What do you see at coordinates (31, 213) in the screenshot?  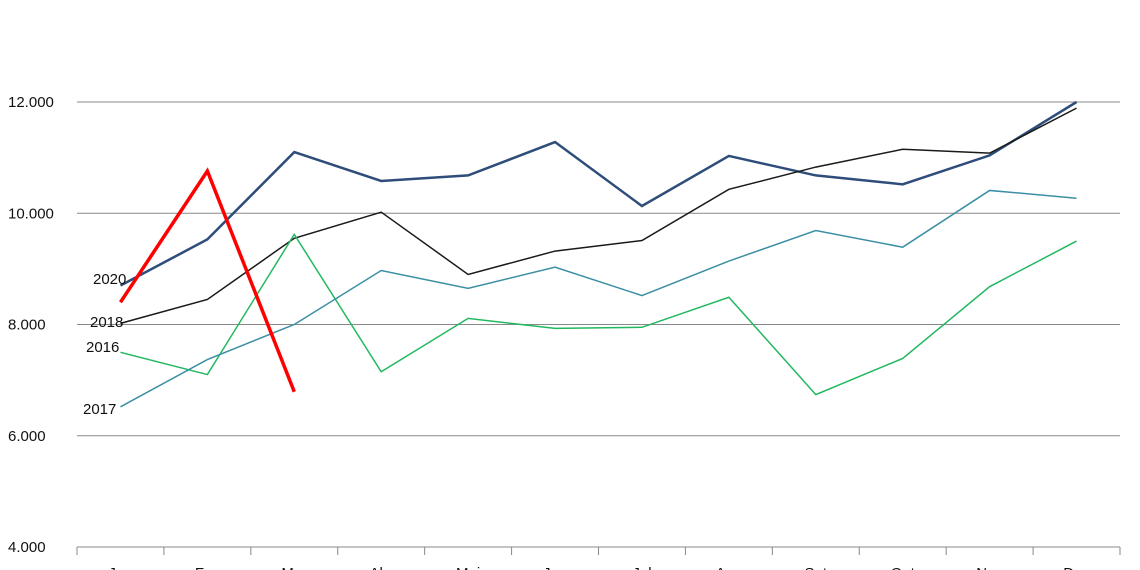 I see `y-tick-label: 10.000` at bounding box center [31, 213].